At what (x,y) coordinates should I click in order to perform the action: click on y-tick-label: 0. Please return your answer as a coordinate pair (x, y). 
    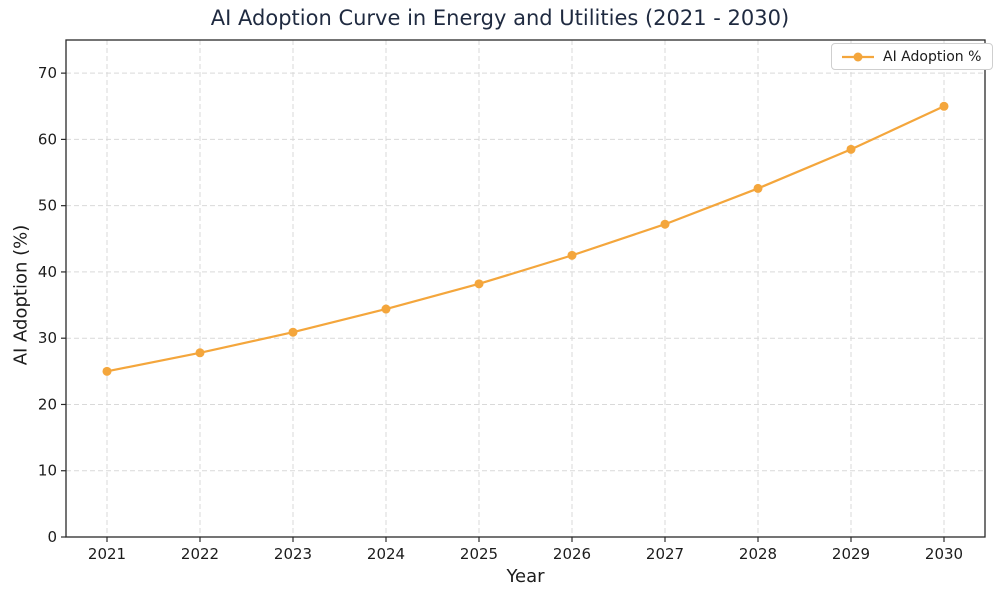
    Looking at the image, I should click on (52, 537).